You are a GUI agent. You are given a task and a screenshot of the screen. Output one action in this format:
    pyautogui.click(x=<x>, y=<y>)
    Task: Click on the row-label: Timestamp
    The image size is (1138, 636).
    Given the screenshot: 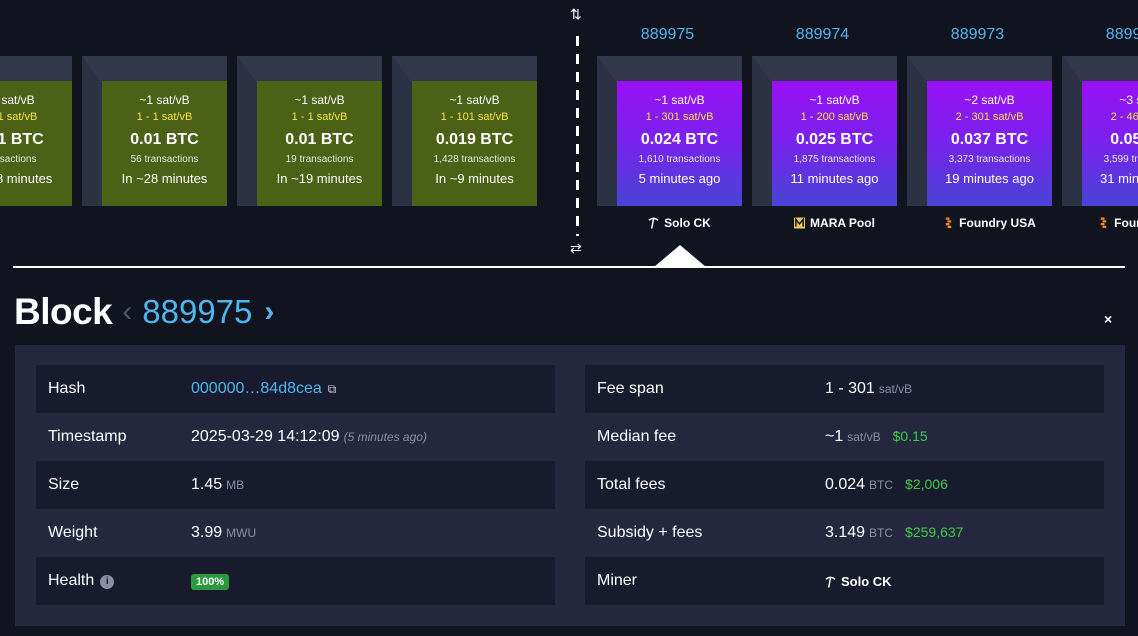 What is the action you would take?
    pyautogui.click(x=87, y=436)
    